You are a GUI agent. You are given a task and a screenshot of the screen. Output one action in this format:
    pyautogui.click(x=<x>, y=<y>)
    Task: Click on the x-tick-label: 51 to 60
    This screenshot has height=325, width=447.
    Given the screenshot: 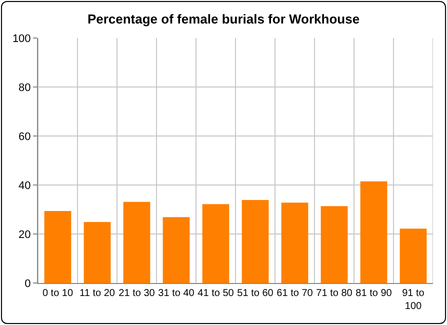 What is the action you would take?
    pyautogui.click(x=255, y=293)
    